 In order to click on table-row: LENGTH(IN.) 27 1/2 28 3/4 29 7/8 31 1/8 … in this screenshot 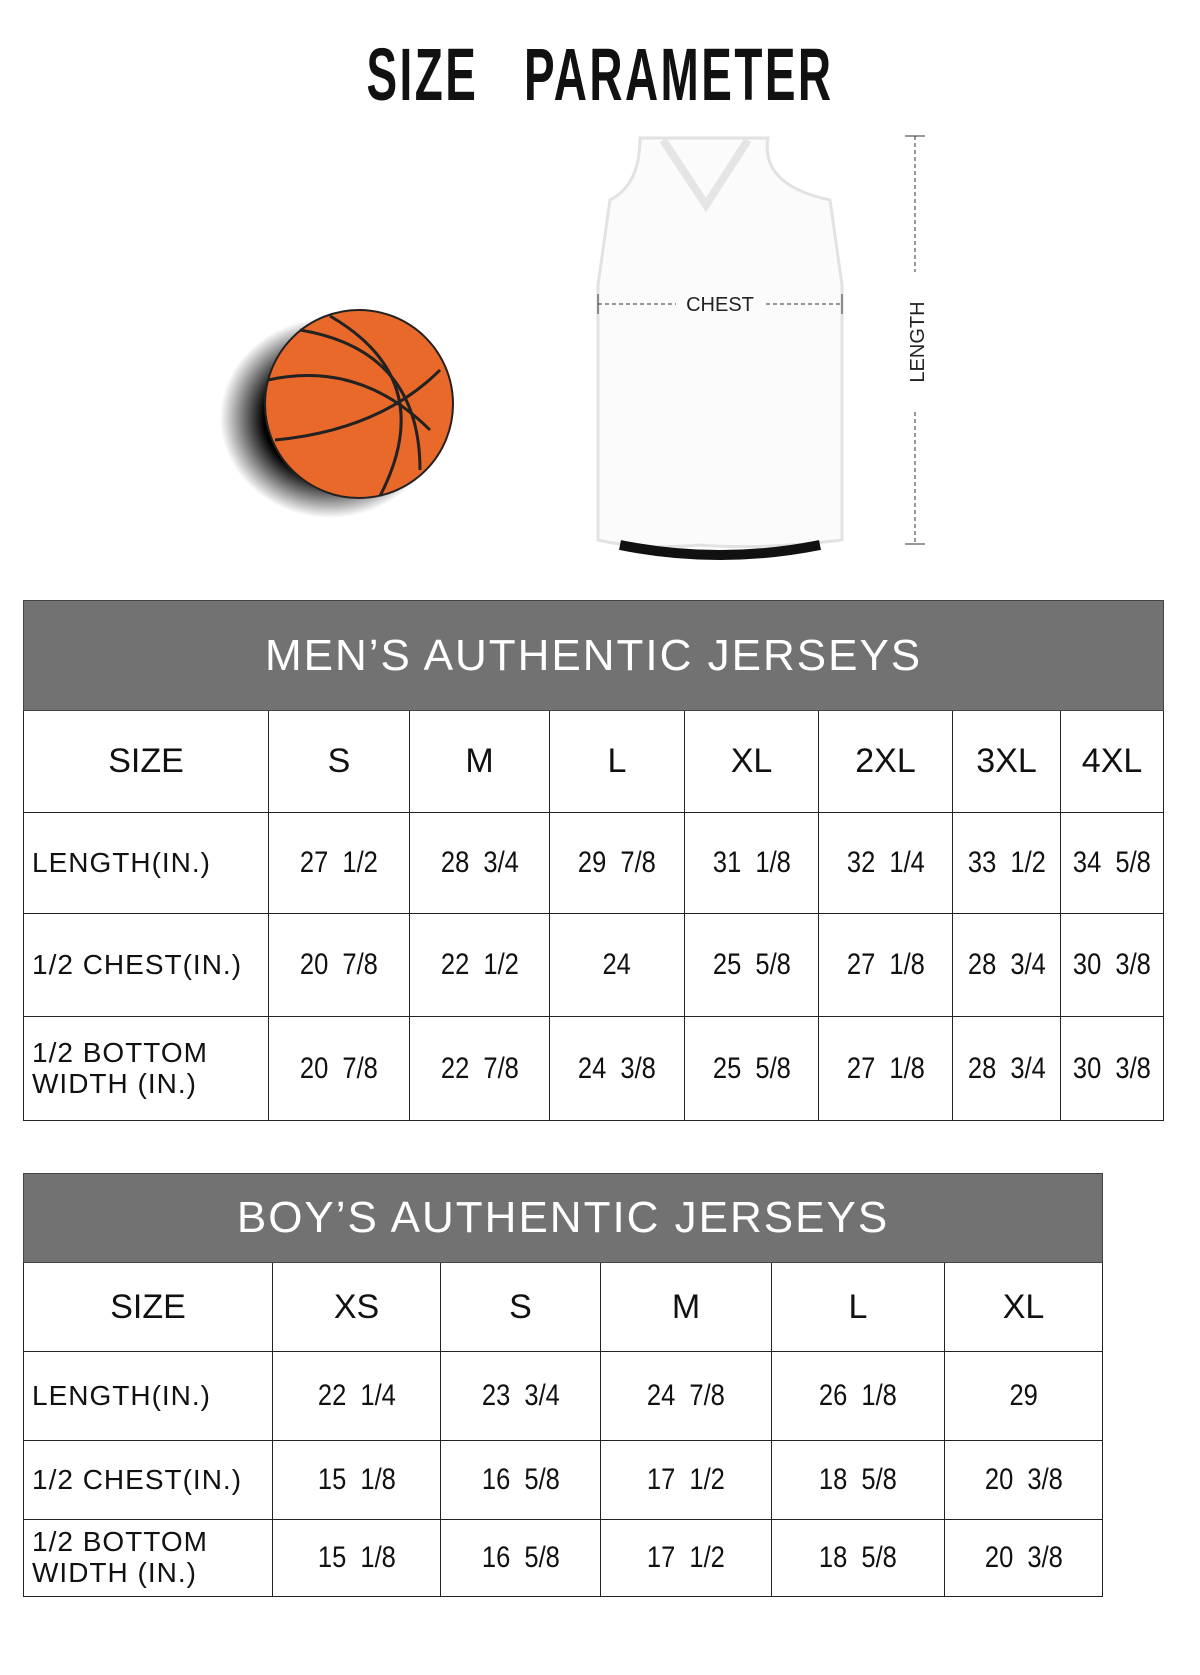, I will do `click(594, 863)`.